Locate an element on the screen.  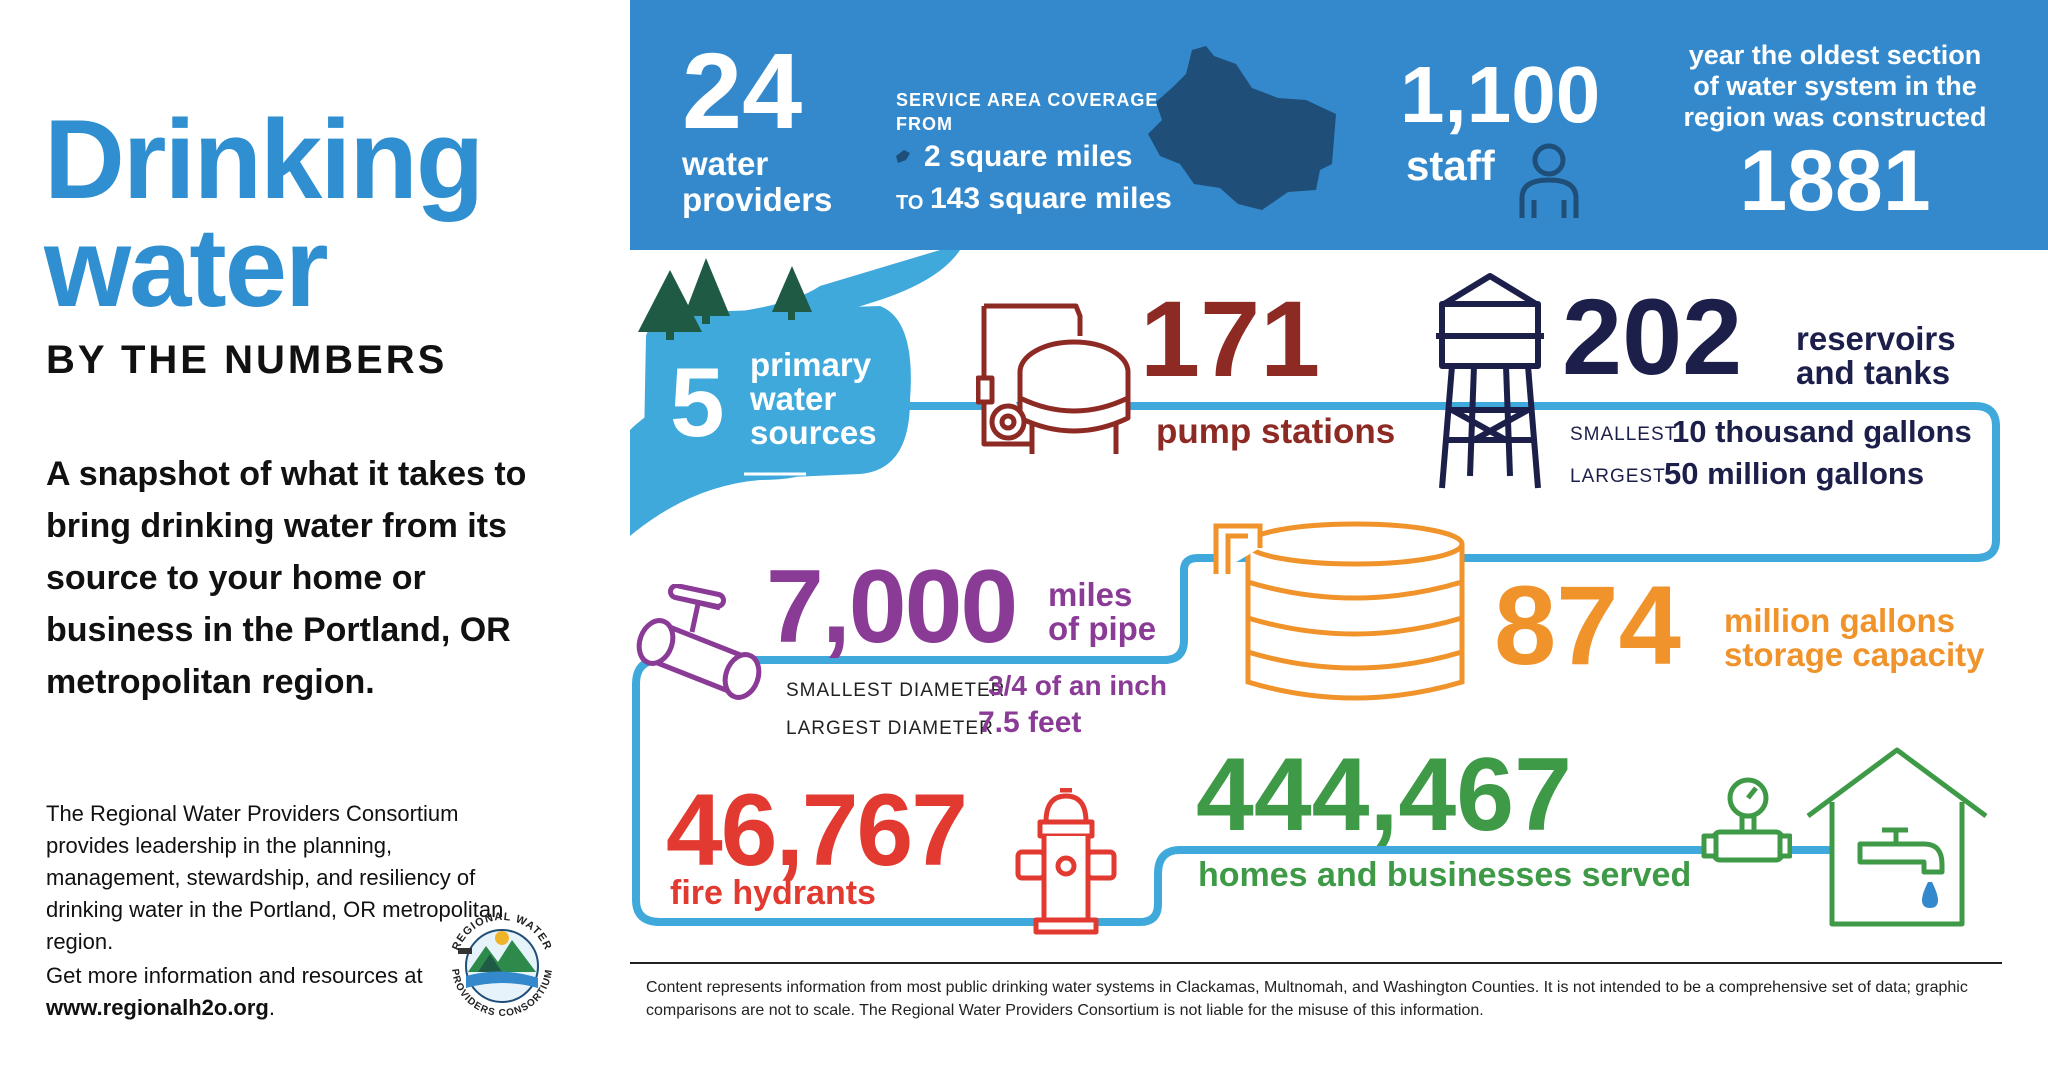
coverage-label-1: SERVICE AREA COVERAGE is located at coordinates (1027, 100).